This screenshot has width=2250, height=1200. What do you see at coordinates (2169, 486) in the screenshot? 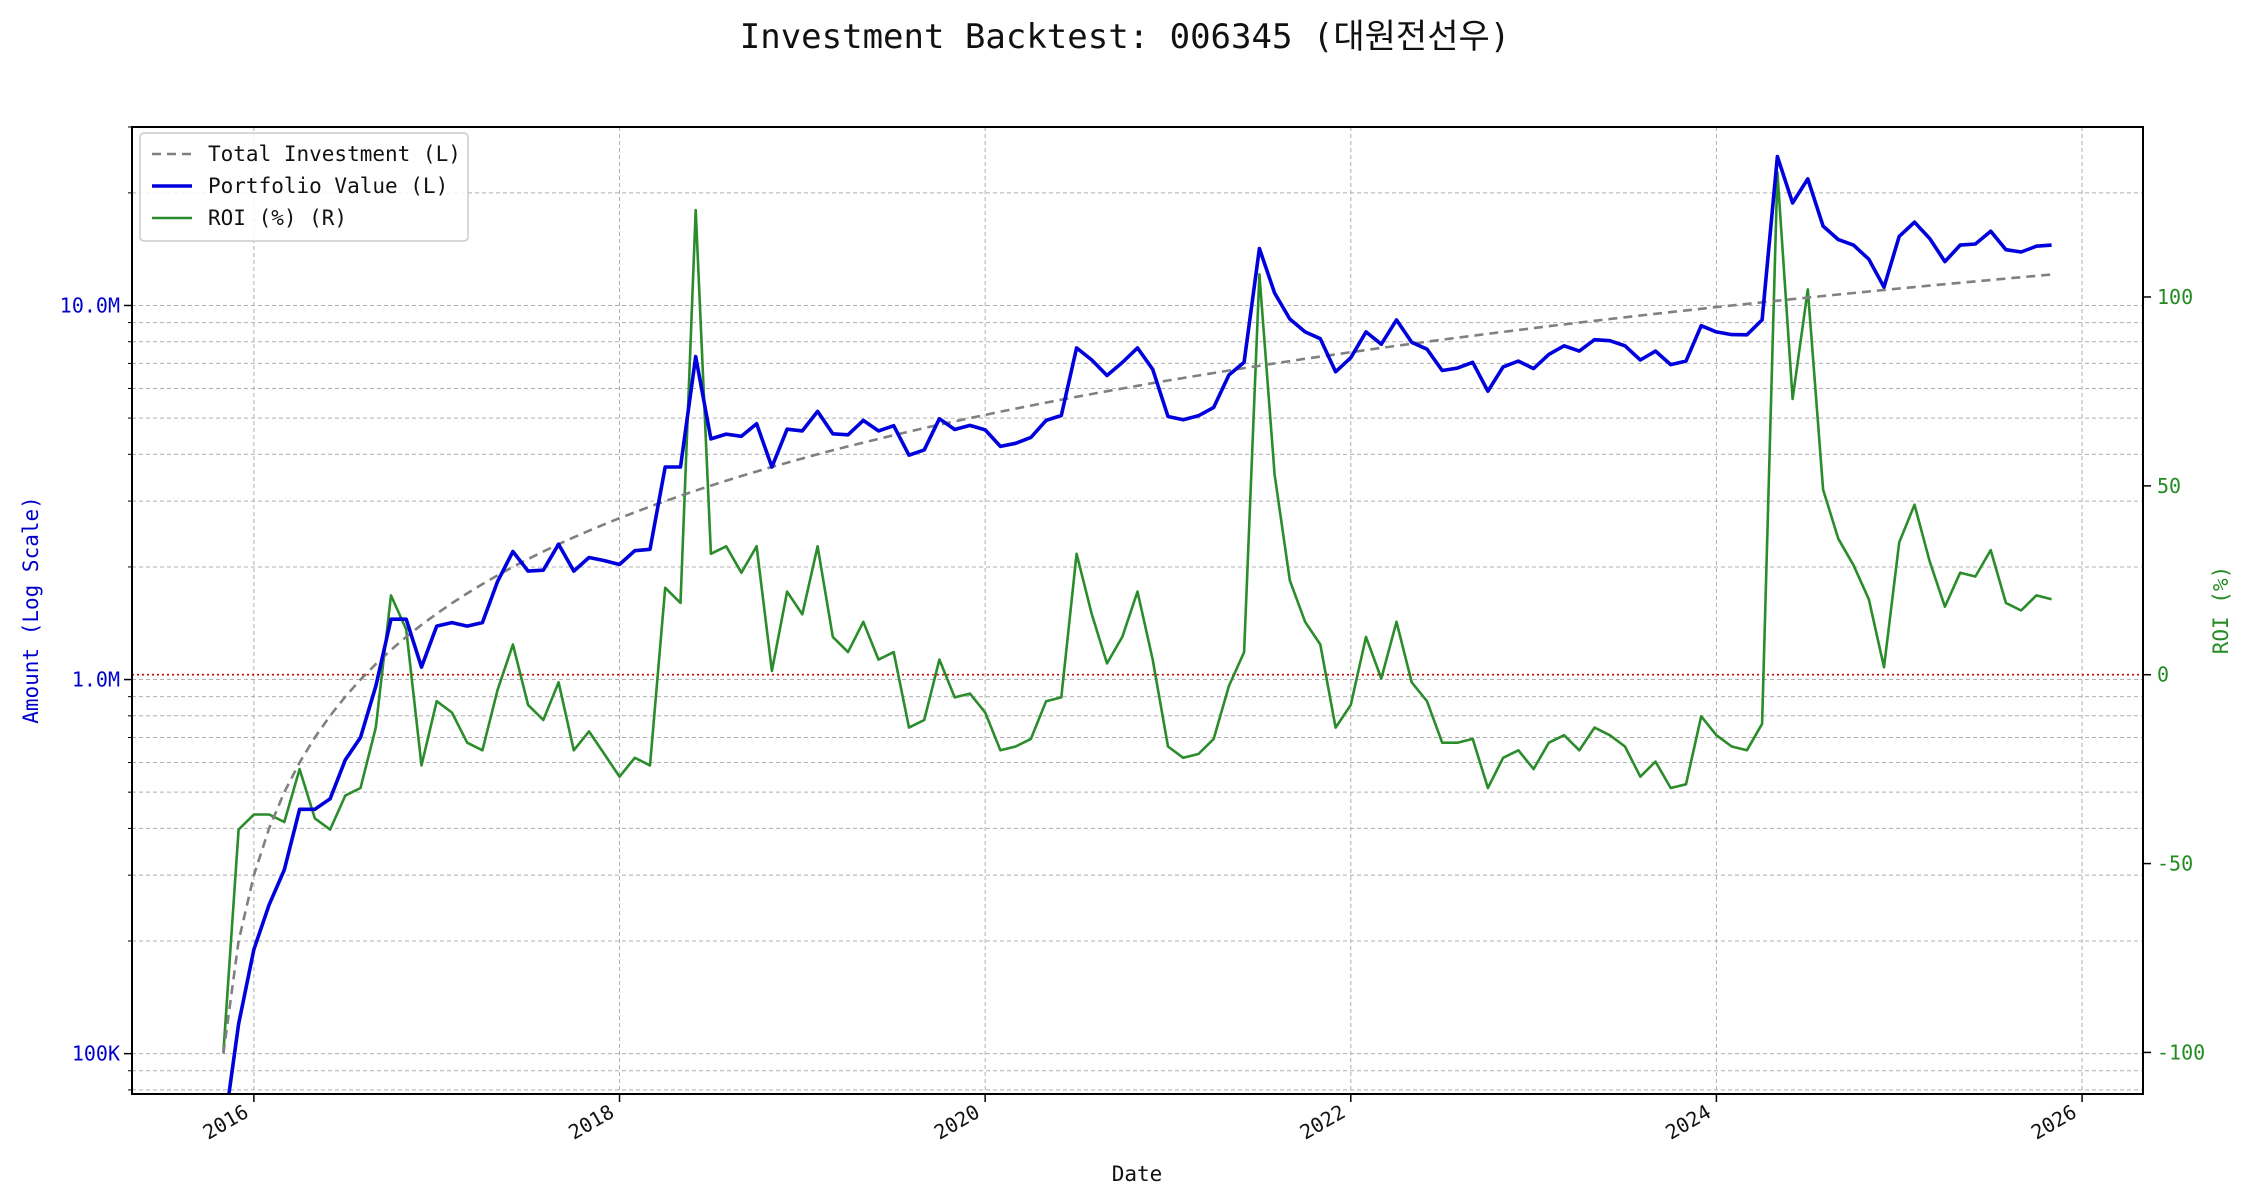
I see `right-tick-label: 50` at bounding box center [2169, 486].